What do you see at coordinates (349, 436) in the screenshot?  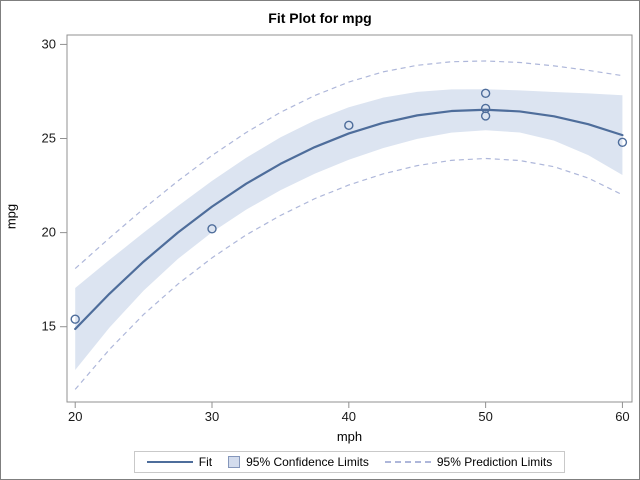 I see `x-axis-label: mph` at bounding box center [349, 436].